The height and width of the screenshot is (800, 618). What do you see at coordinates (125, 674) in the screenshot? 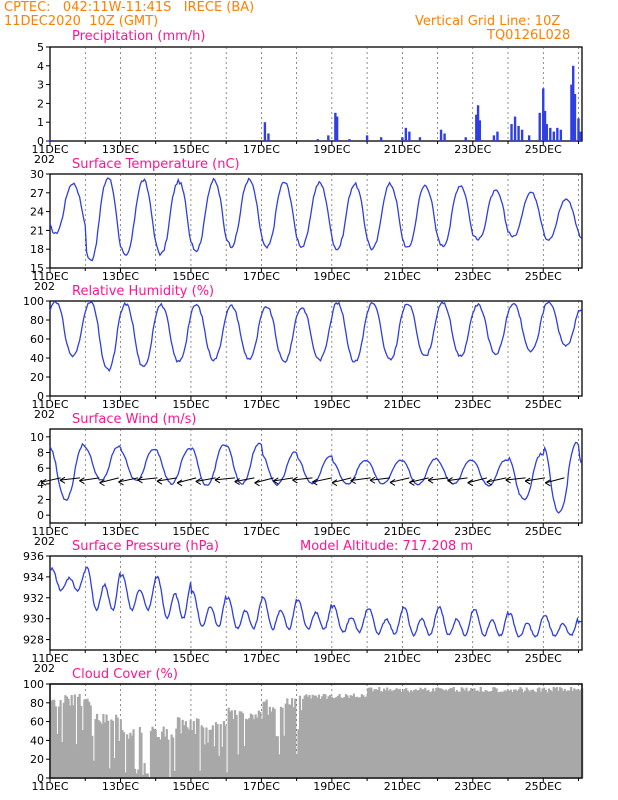
I see `panel-title: Cloud Cover (%)` at bounding box center [125, 674].